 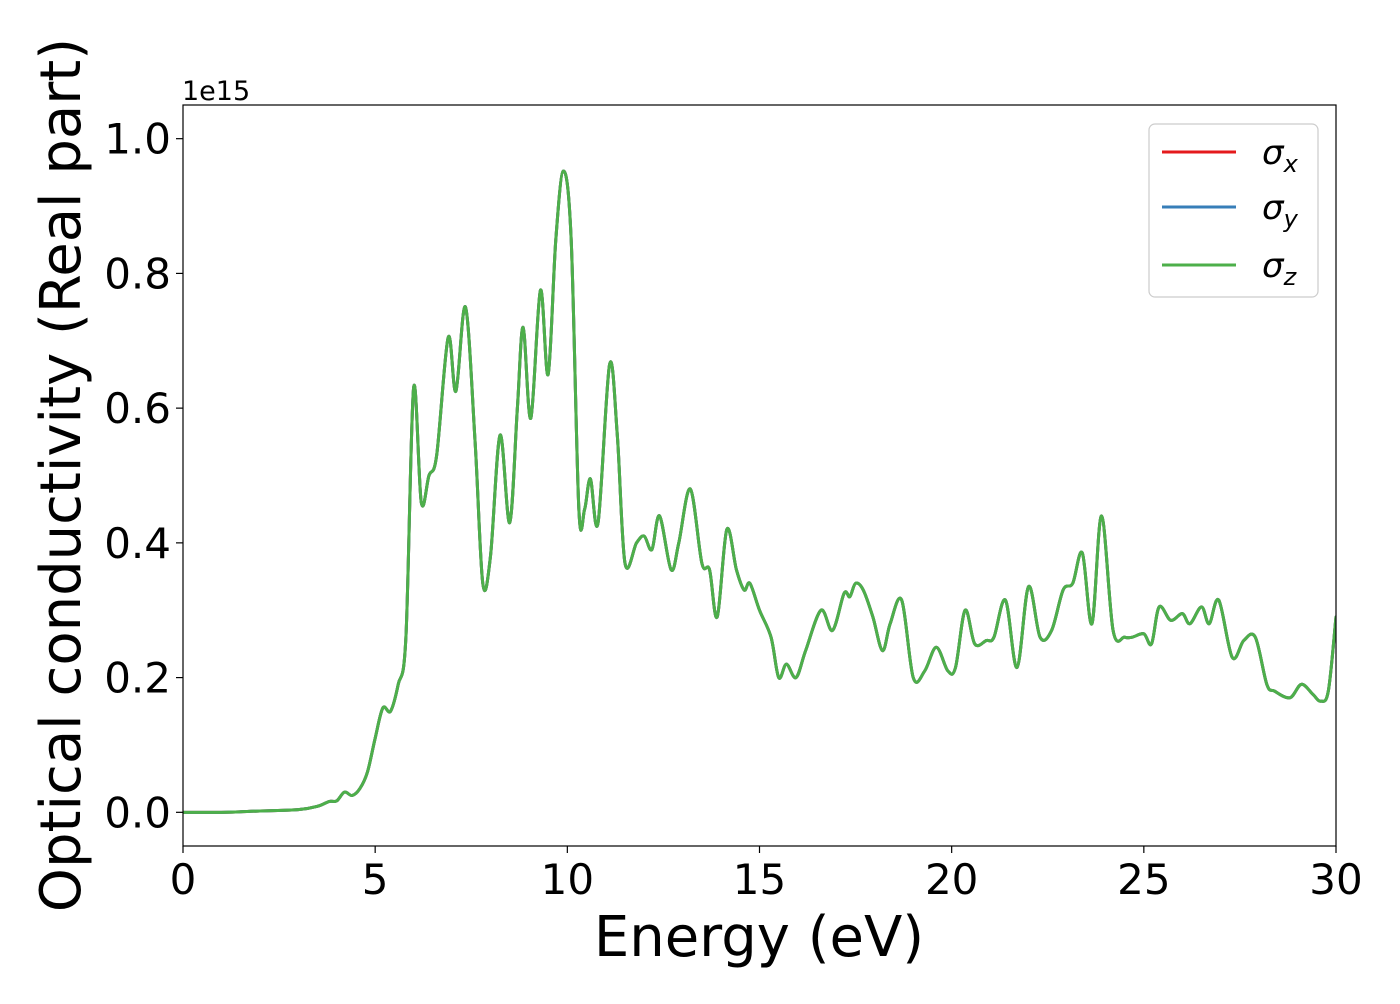 What do you see at coordinates (137, 543) in the screenshot?
I see `y-tick-label: 0.4` at bounding box center [137, 543].